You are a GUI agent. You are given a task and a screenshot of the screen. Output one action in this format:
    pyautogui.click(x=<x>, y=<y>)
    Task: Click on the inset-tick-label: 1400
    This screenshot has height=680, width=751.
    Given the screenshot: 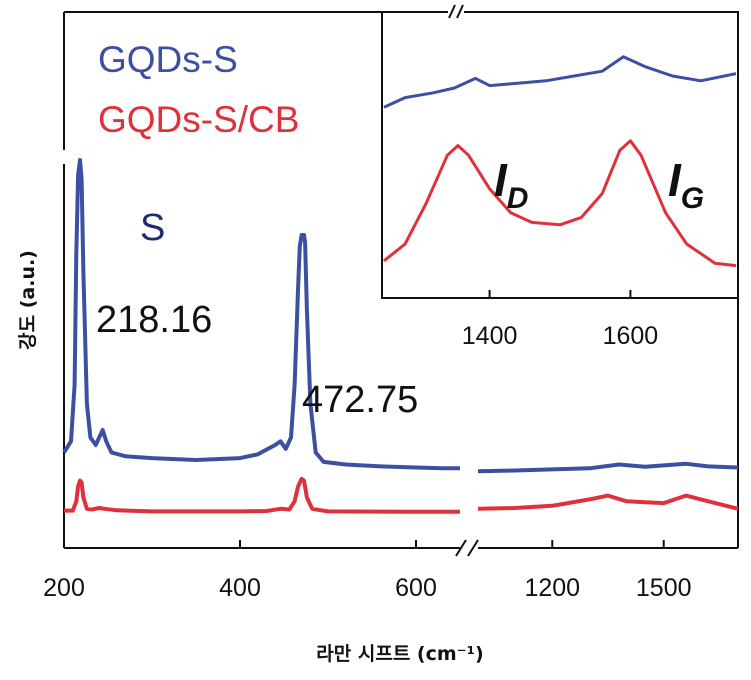 What is the action you would take?
    pyautogui.click(x=490, y=336)
    